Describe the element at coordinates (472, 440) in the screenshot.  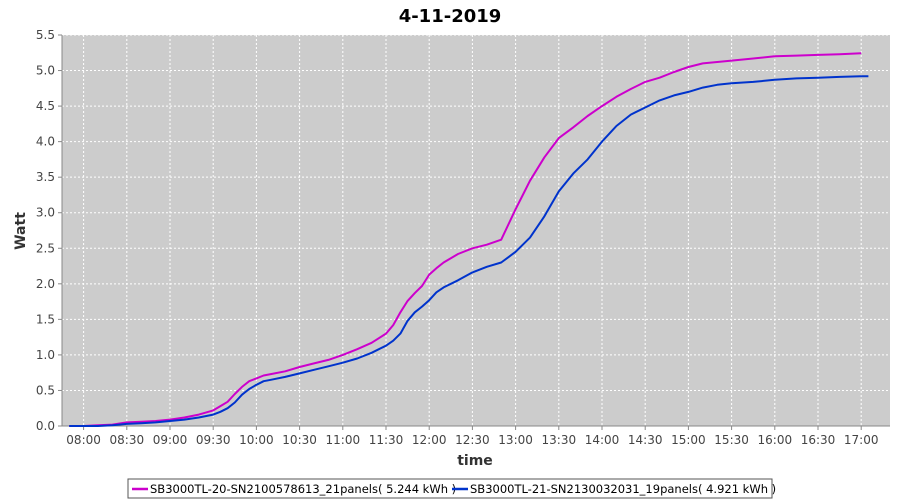
I see `x-tick-label: 12:30` at that location.